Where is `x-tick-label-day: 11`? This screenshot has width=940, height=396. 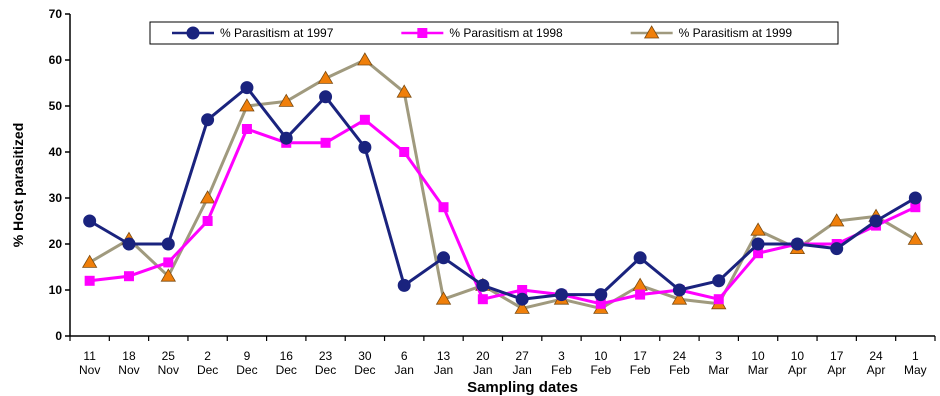 x-tick-label-day: 11 is located at coordinates (89, 356).